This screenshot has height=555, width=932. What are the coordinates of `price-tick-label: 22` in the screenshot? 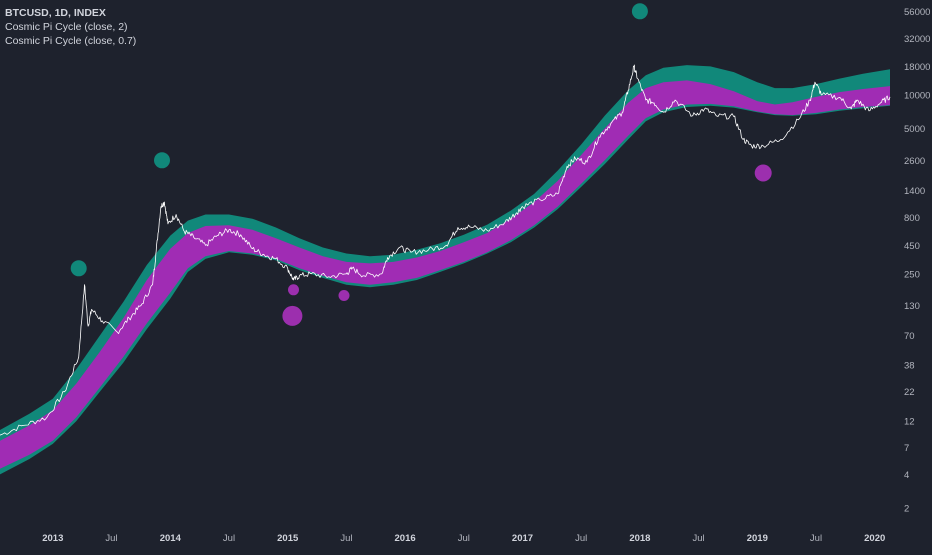 It's located at (909, 392).